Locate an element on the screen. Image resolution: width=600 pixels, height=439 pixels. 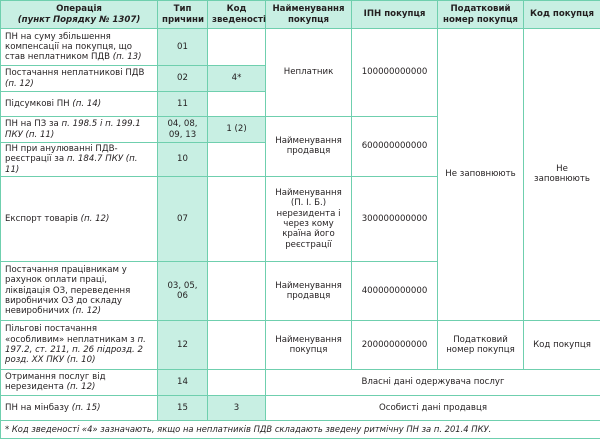
operation-ref: (п. 13) is located at coordinates (127, 57).